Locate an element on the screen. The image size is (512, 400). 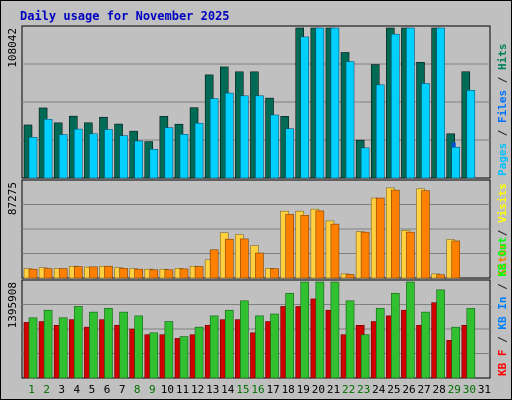
day-label: 6 is located at coordinates (107, 389).